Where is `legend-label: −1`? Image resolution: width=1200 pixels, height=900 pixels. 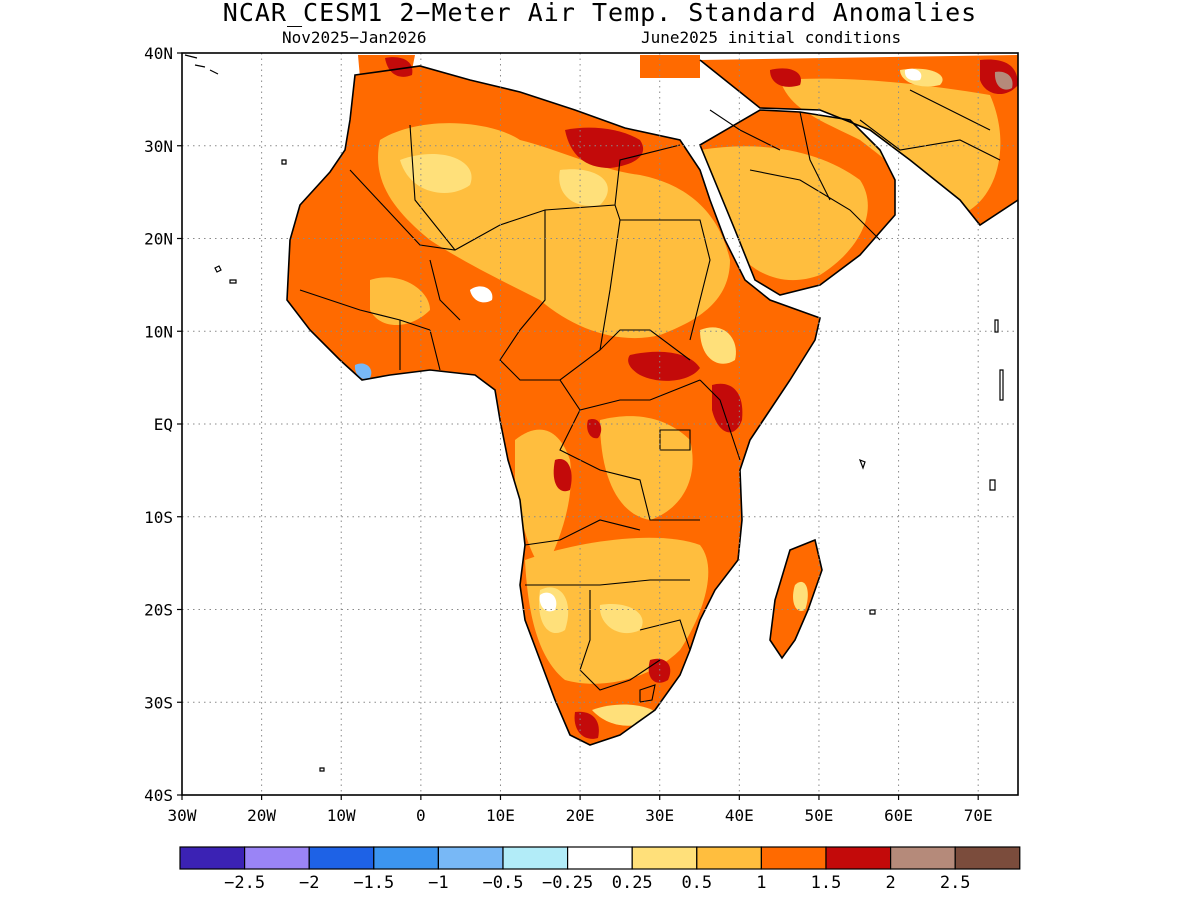
legend-label: −1 is located at coordinates (438, 883).